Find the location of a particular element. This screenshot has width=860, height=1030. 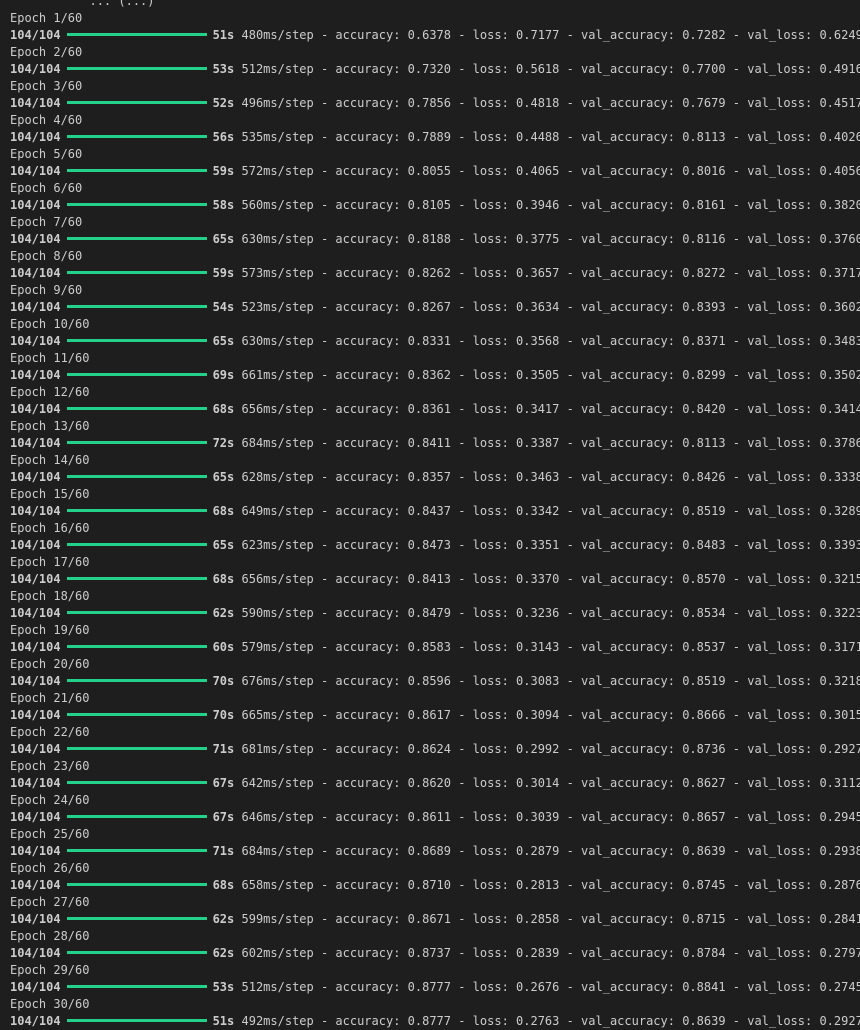

epoch-duration: 59s is located at coordinates (223, 171).